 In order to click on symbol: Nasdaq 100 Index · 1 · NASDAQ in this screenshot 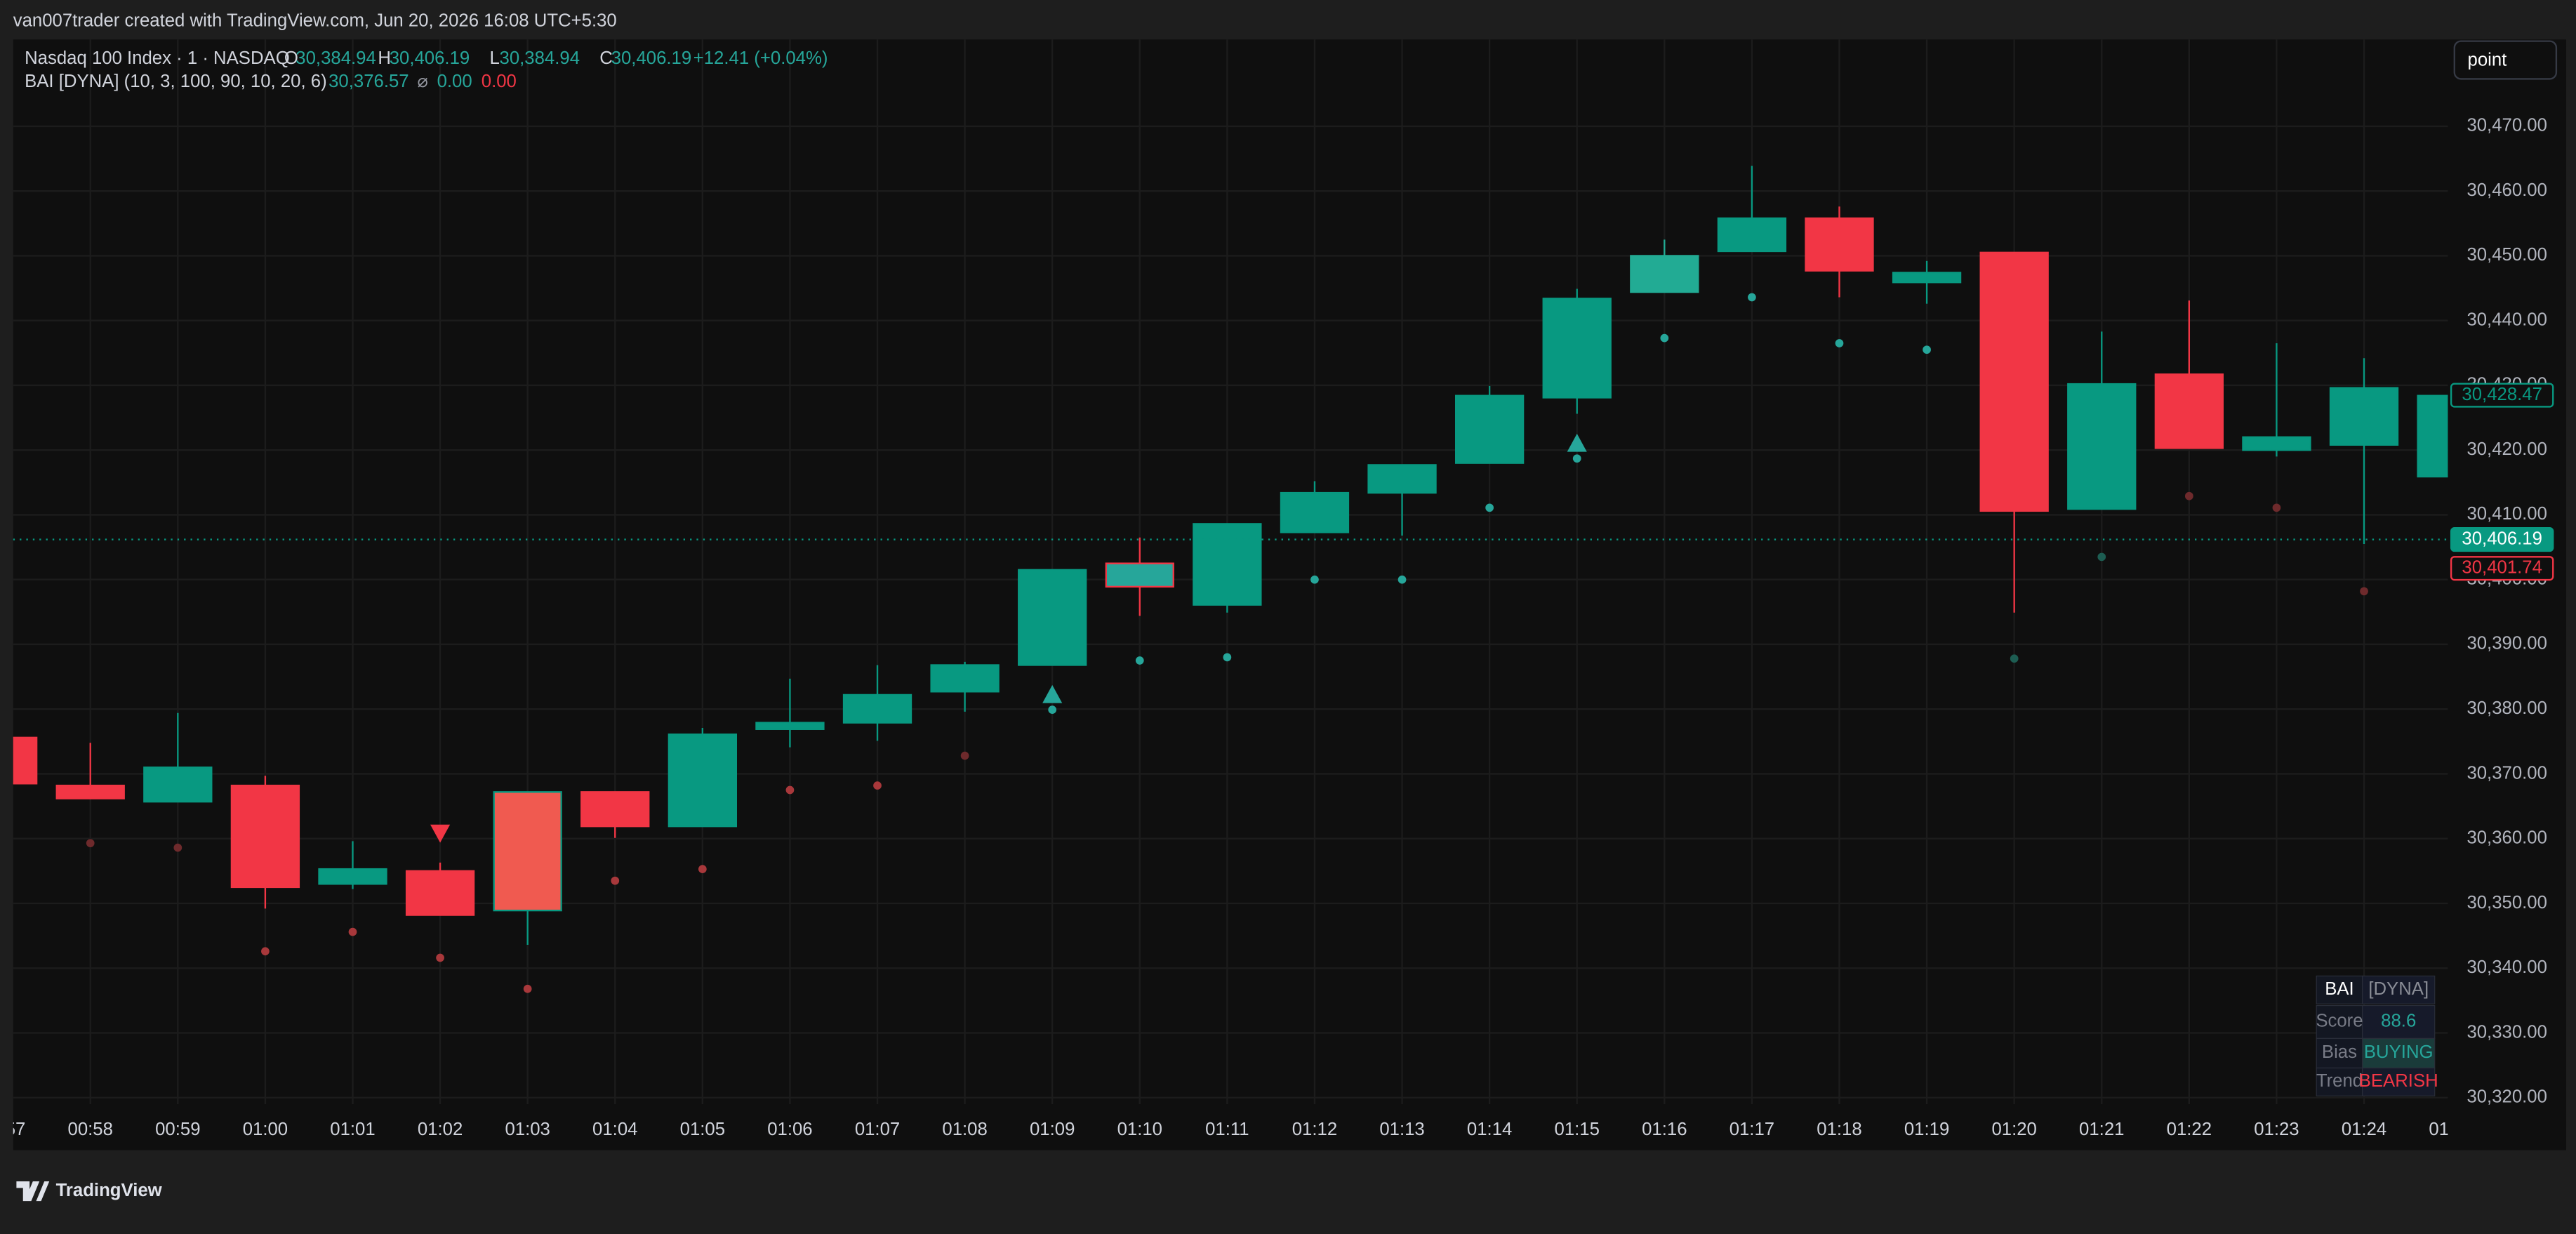, I will do `click(158, 58)`.